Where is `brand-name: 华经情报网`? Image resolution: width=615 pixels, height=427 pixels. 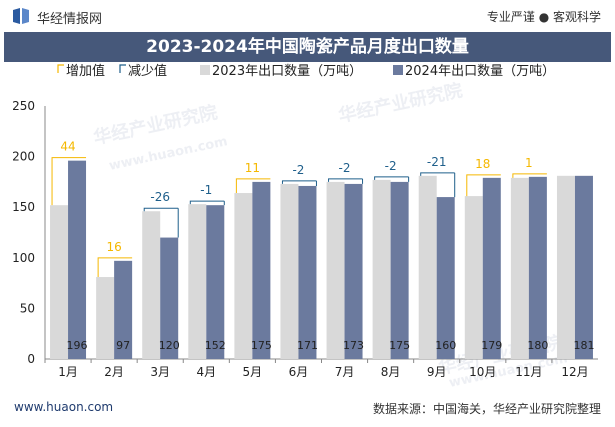 brand-name: 华经情报网 is located at coordinates (70, 19).